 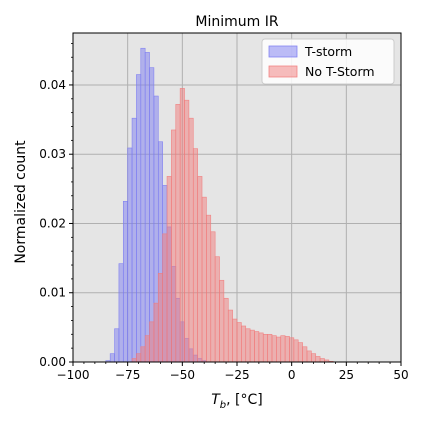 What do you see at coordinates (292, 375) in the screenshot?
I see `x-tick-label: 0` at bounding box center [292, 375].